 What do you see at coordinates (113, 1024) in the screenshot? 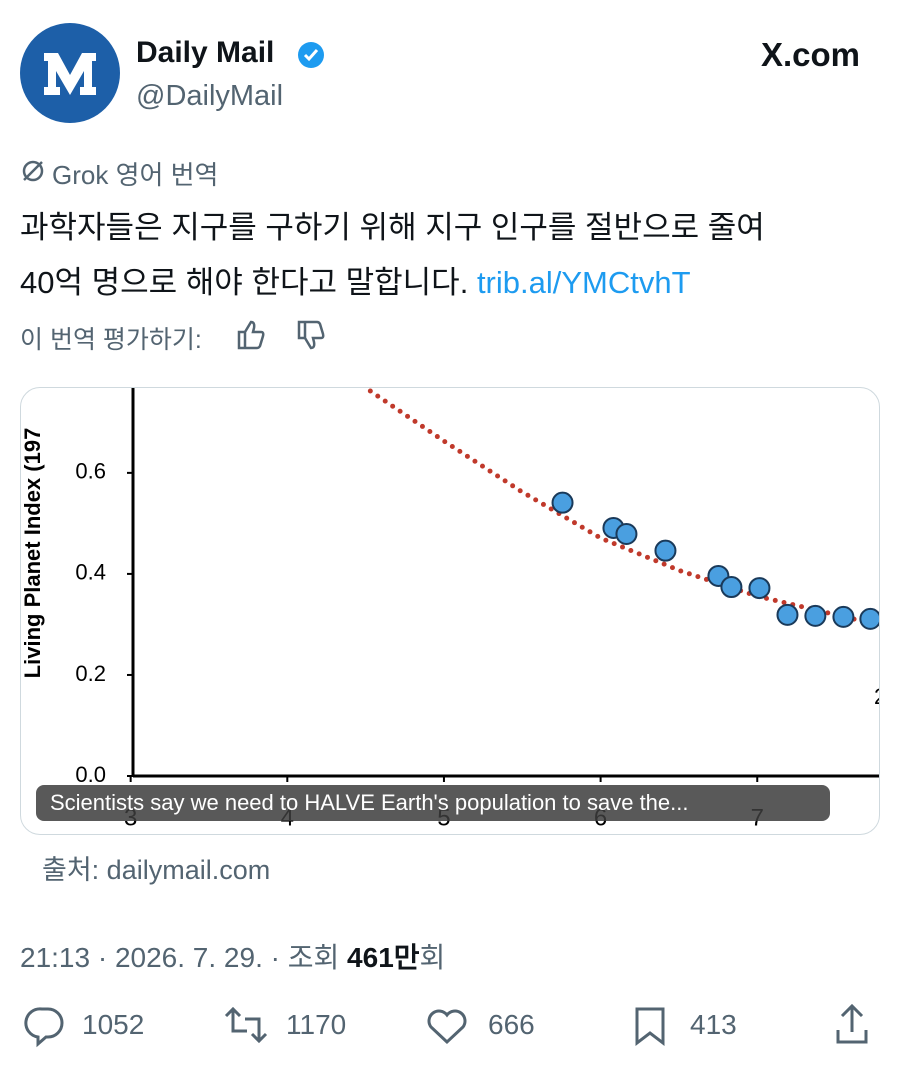
I see `reply-count: 1052` at bounding box center [113, 1024].